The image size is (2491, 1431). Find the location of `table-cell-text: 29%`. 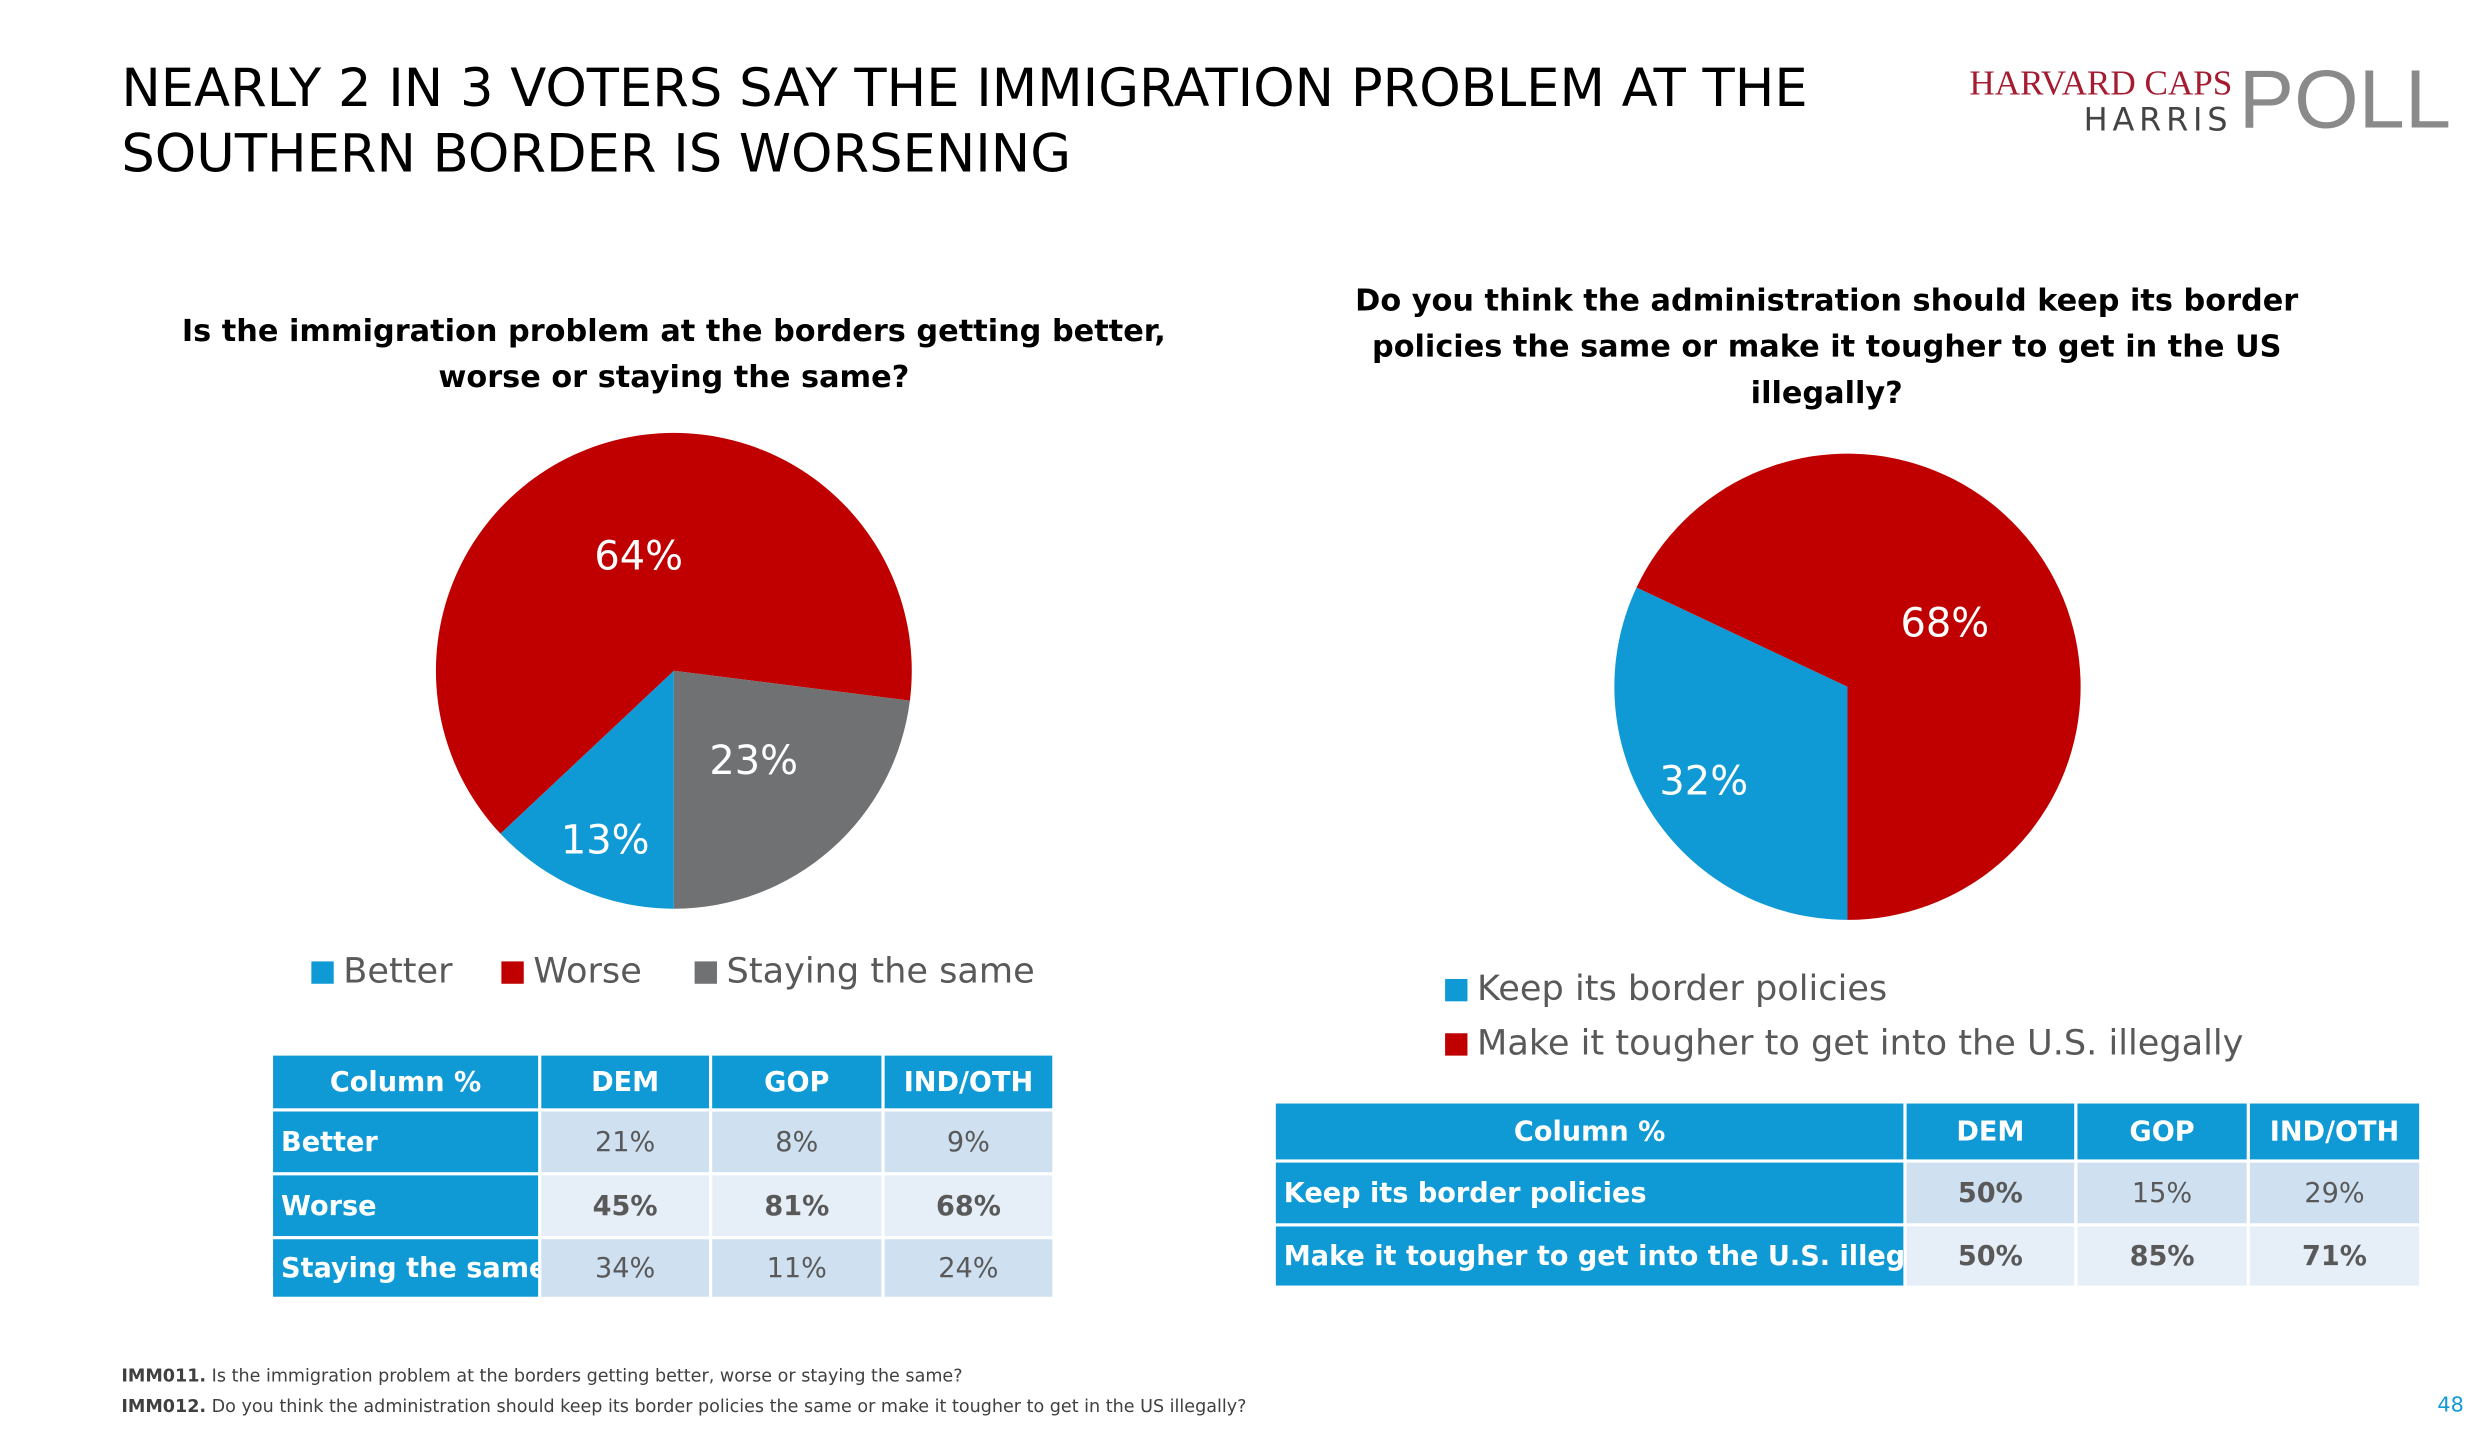

table-cell-text: 29% is located at coordinates (2334, 1193).